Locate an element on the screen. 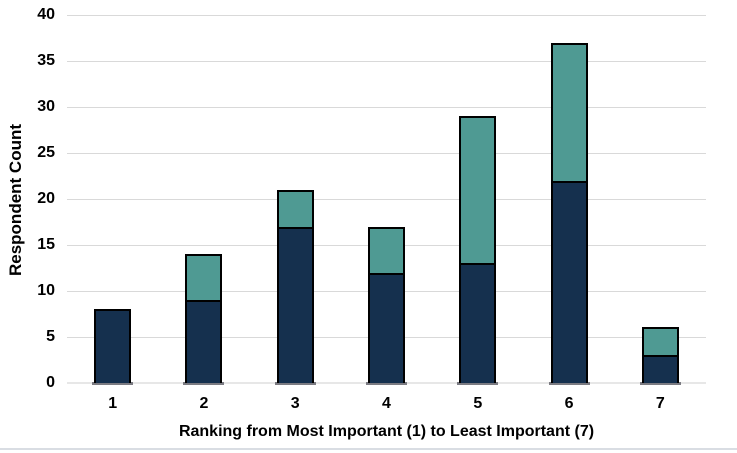 The height and width of the screenshot is (453, 737). bar-2-top-teal-segment is located at coordinates (204, 278).